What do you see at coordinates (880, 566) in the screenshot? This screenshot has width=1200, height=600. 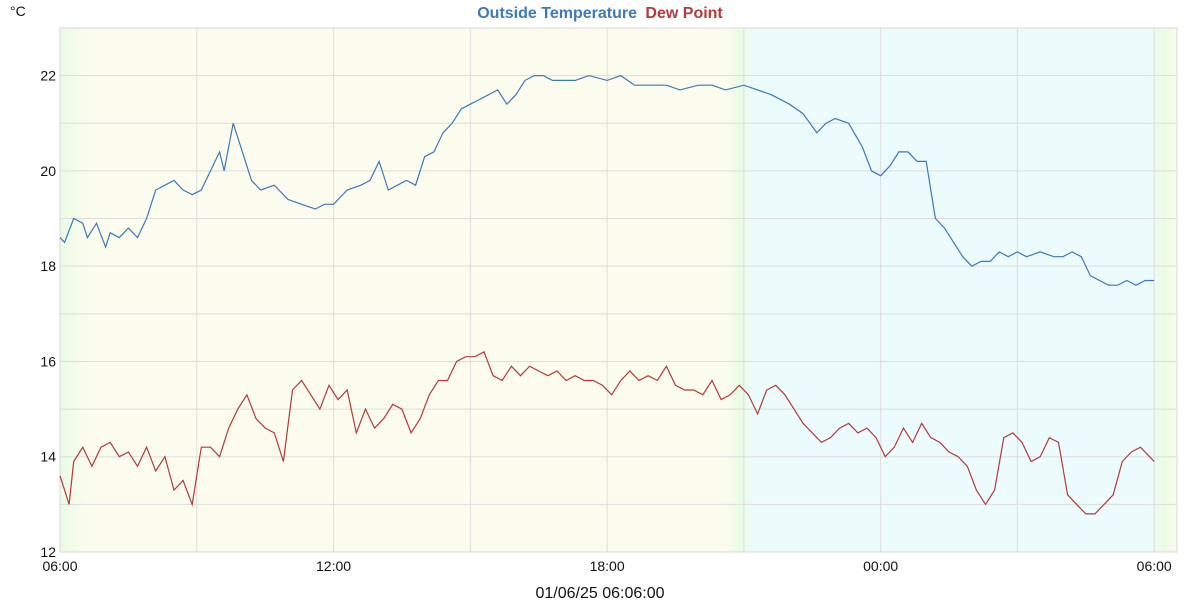 I see `x-tick-label: 00:00` at bounding box center [880, 566].